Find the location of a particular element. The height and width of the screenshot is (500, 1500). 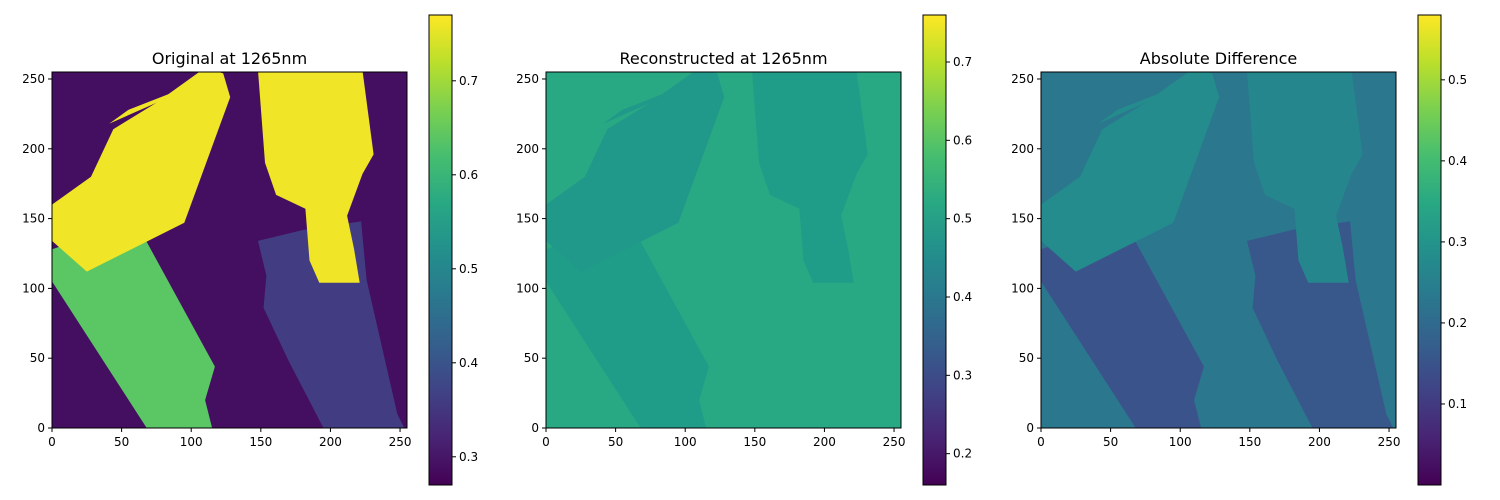

colorbar-tick-label: 0.1 is located at coordinates (1457, 404).